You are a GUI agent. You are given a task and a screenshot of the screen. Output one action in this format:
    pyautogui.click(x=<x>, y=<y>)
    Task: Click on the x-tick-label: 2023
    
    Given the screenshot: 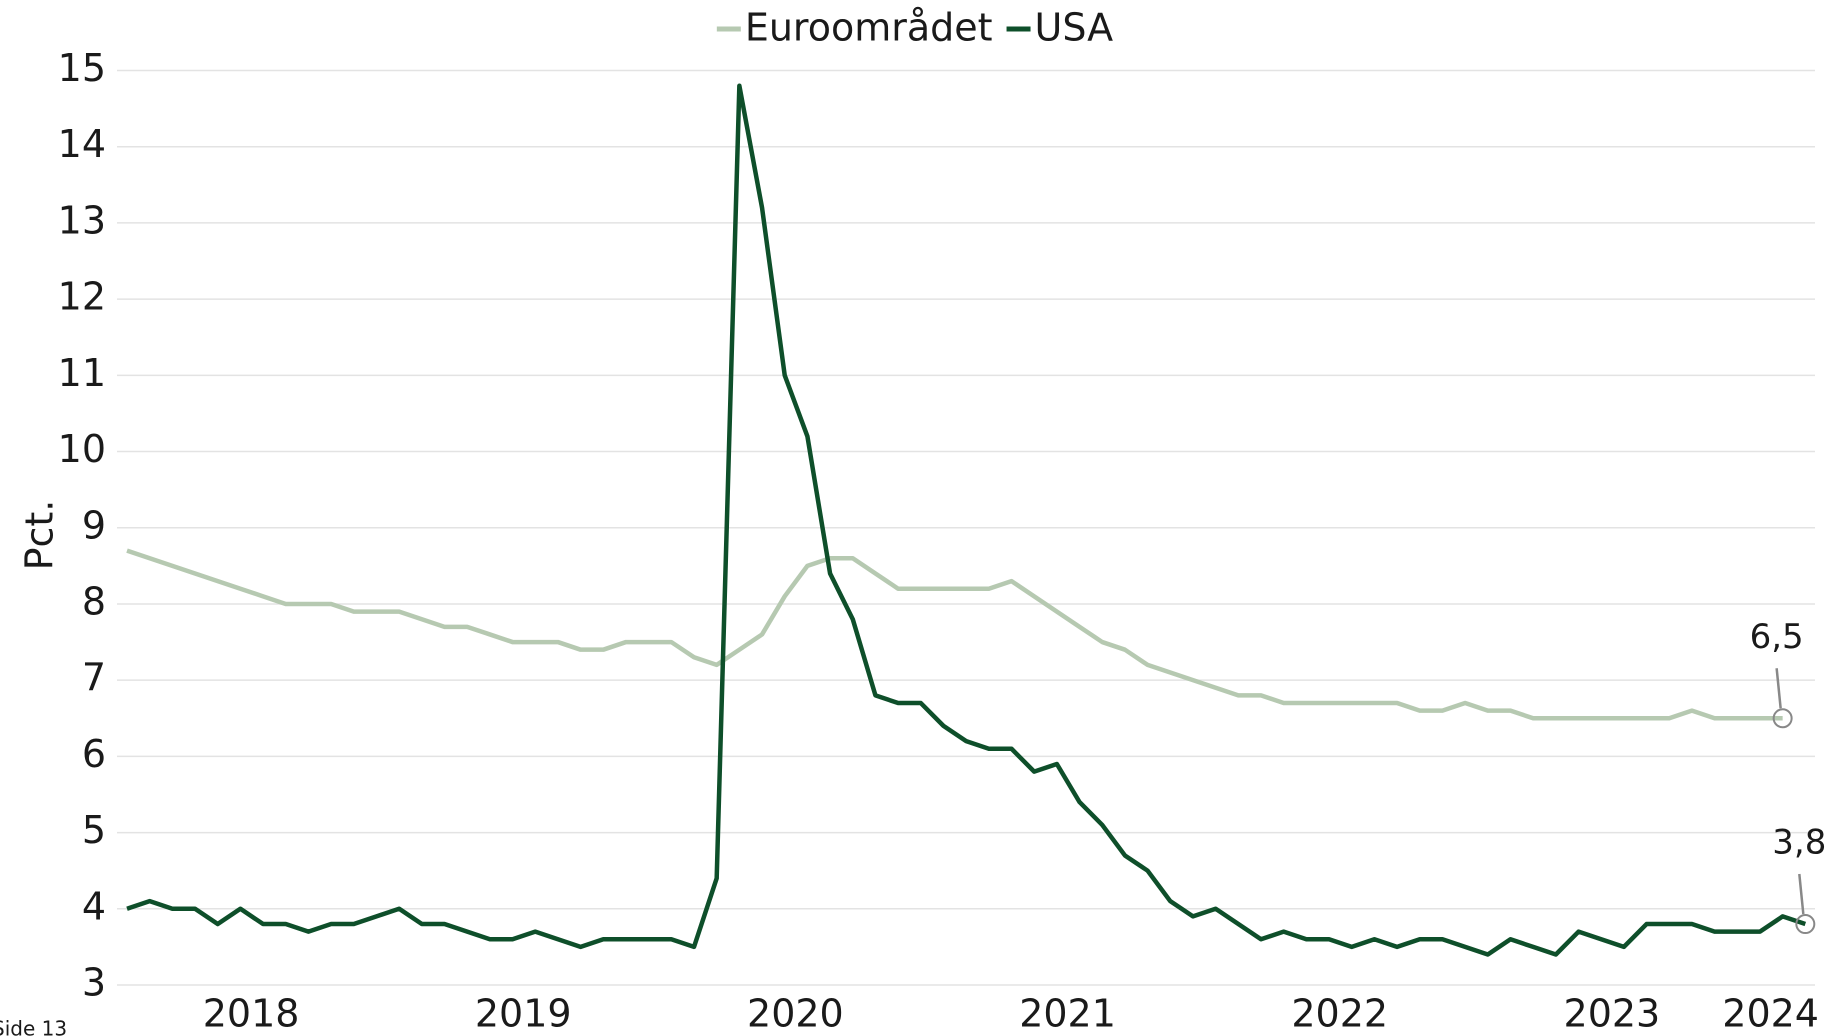 What is the action you would take?
    pyautogui.click(x=1612, y=1014)
    